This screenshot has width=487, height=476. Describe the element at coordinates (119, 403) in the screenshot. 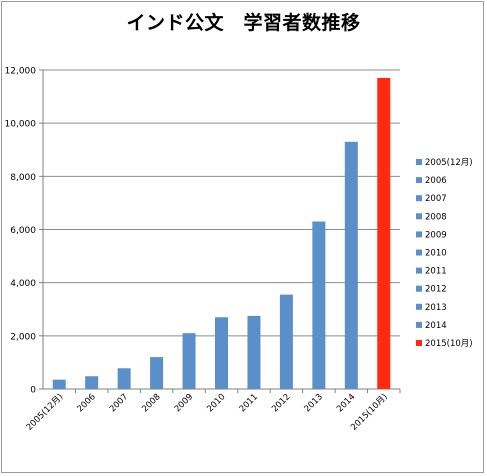

I see `x-tick-label: 2007` at that location.